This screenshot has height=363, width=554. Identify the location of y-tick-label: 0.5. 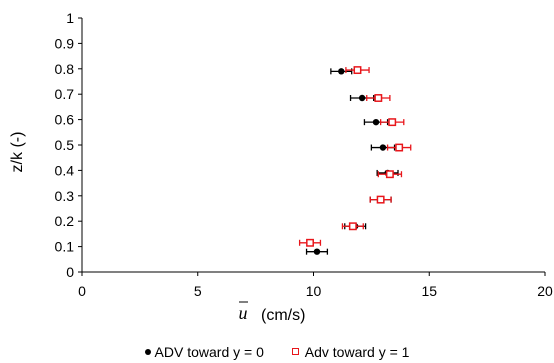
(65, 145).